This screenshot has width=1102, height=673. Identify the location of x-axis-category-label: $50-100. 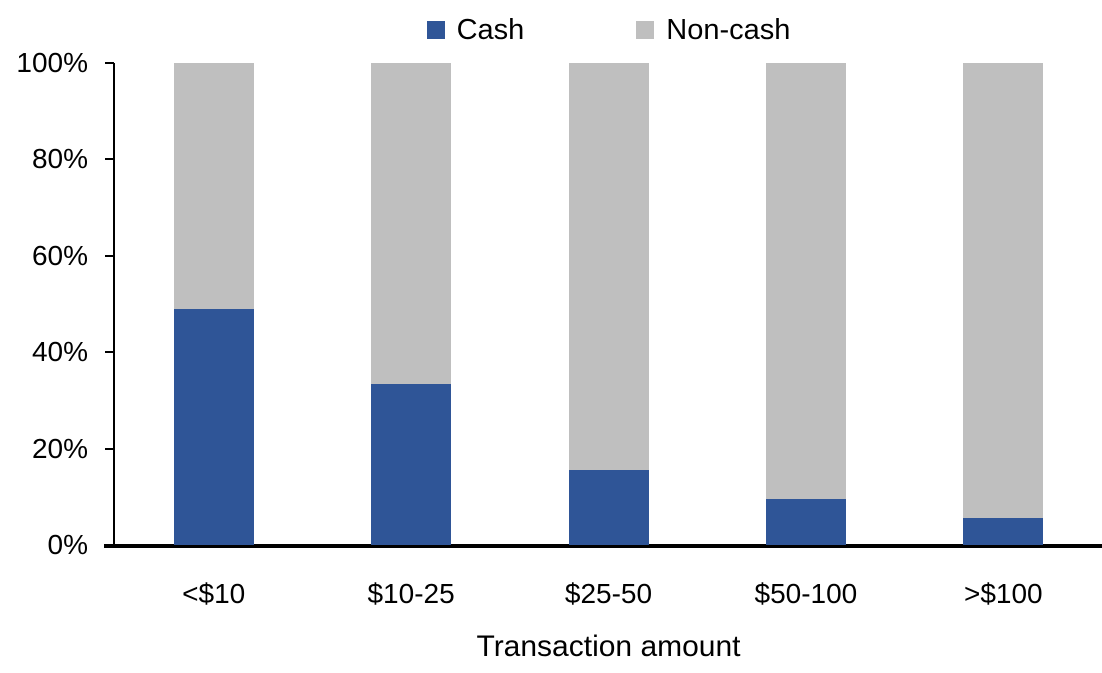
(806, 593).